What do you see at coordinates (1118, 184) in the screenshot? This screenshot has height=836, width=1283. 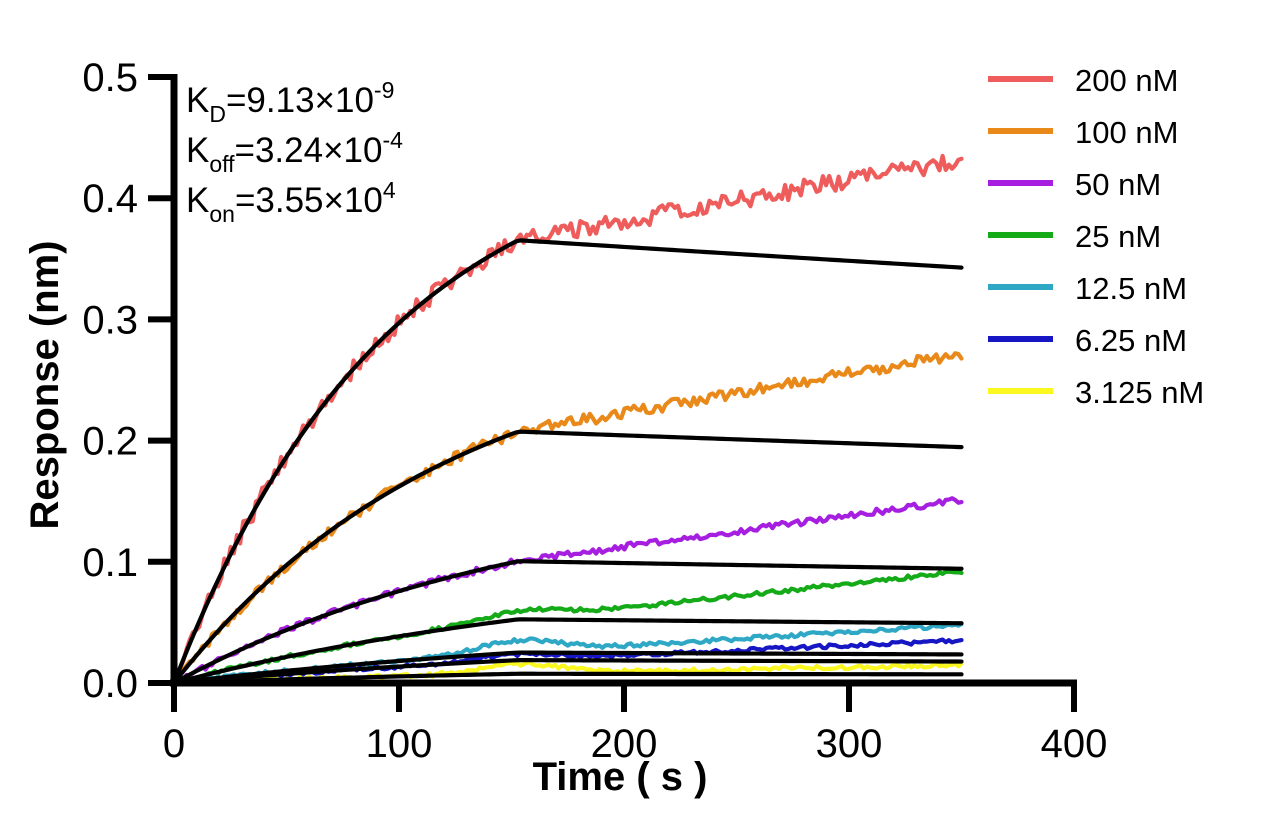 I see `legend-label-50nM: 50 nM` at bounding box center [1118, 184].